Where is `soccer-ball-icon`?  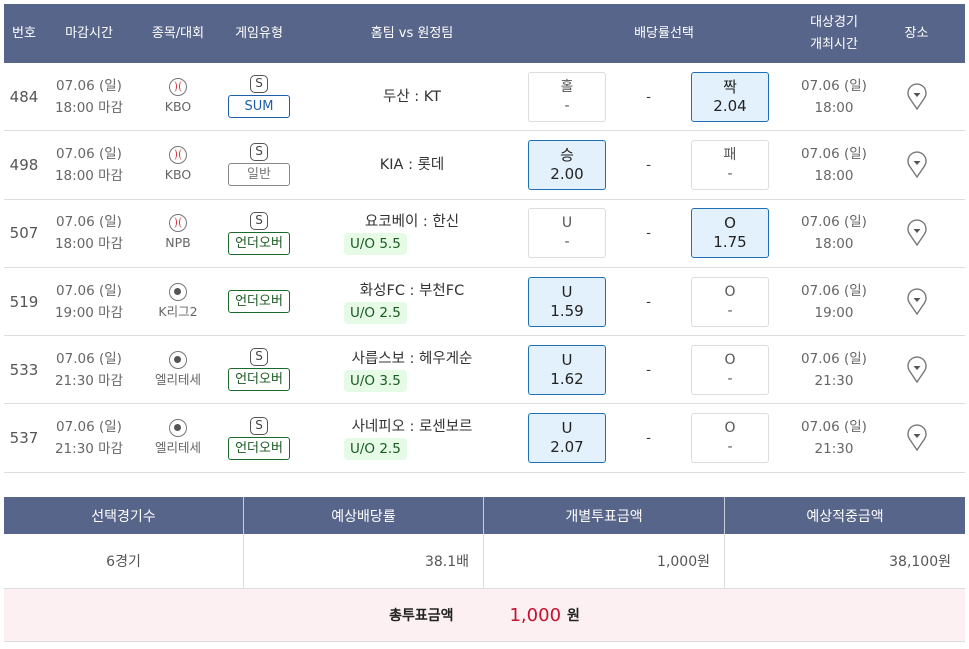 soccer-ball-icon is located at coordinates (178, 428).